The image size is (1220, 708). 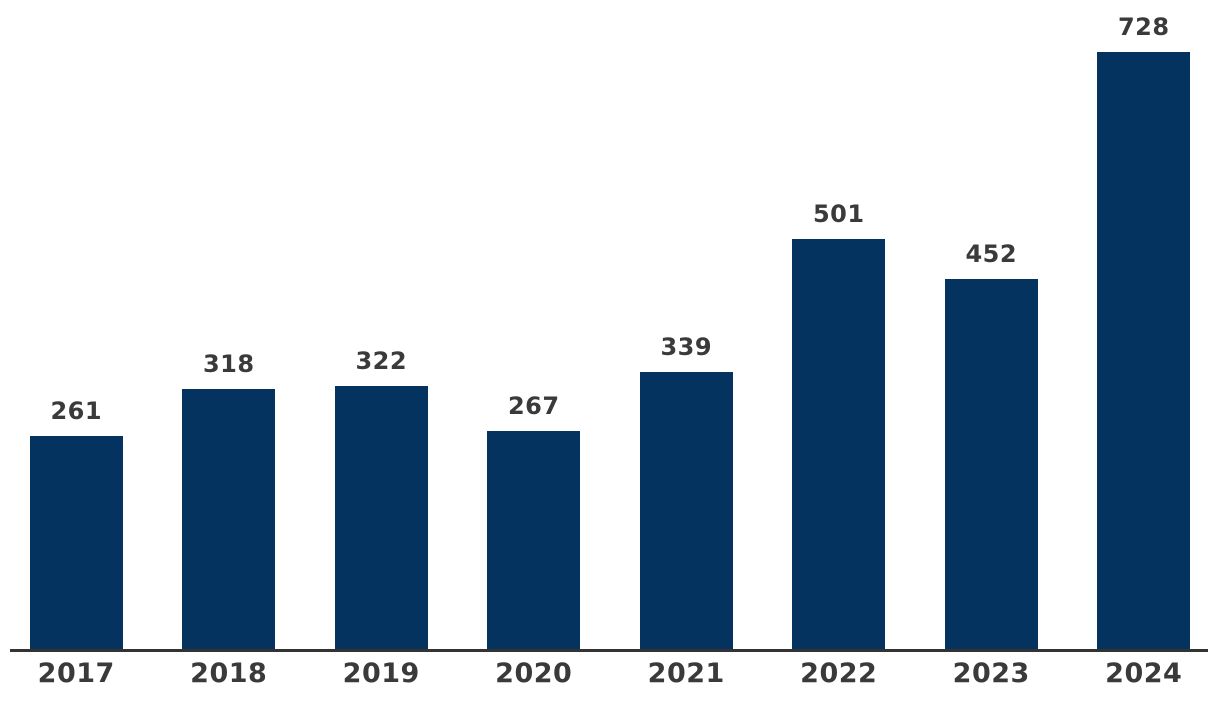 I want to click on bar-value-label: 322, so click(x=381, y=360).